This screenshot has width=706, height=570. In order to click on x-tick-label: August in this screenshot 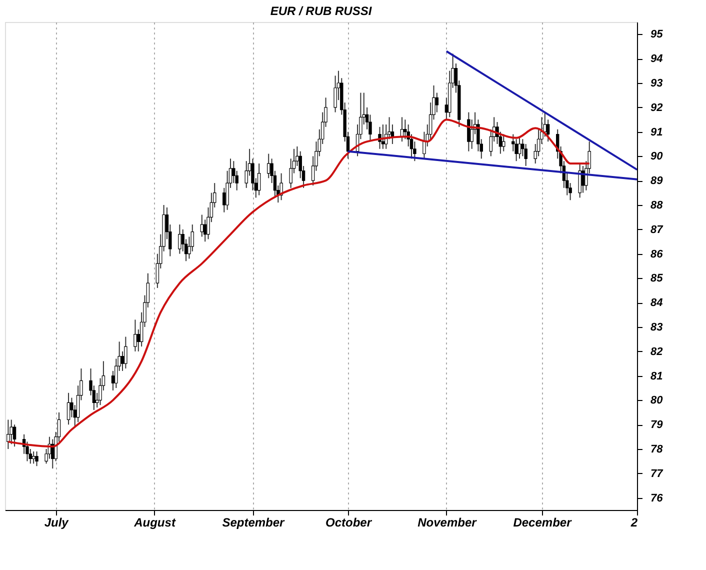, I will do `click(154, 523)`.